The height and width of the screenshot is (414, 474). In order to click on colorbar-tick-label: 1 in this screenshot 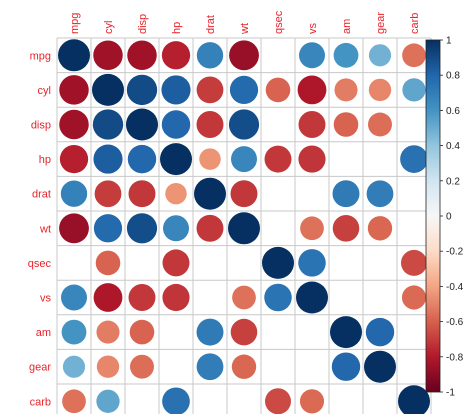, I will do `click(449, 41)`.